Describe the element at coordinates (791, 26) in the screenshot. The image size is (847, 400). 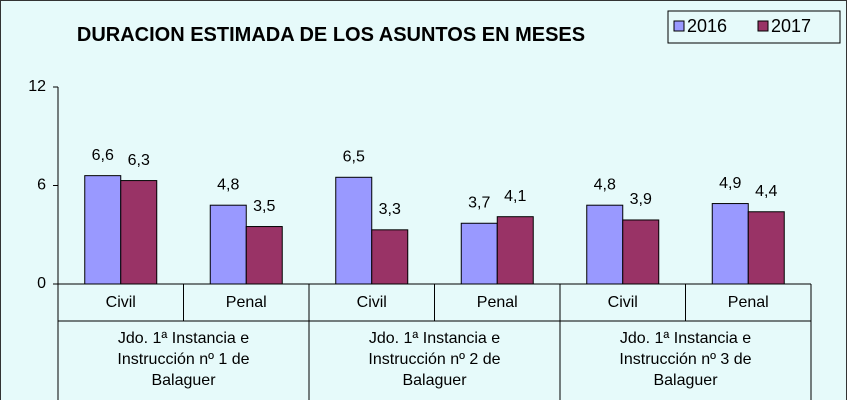
I see `legend-label: 2017` at that location.